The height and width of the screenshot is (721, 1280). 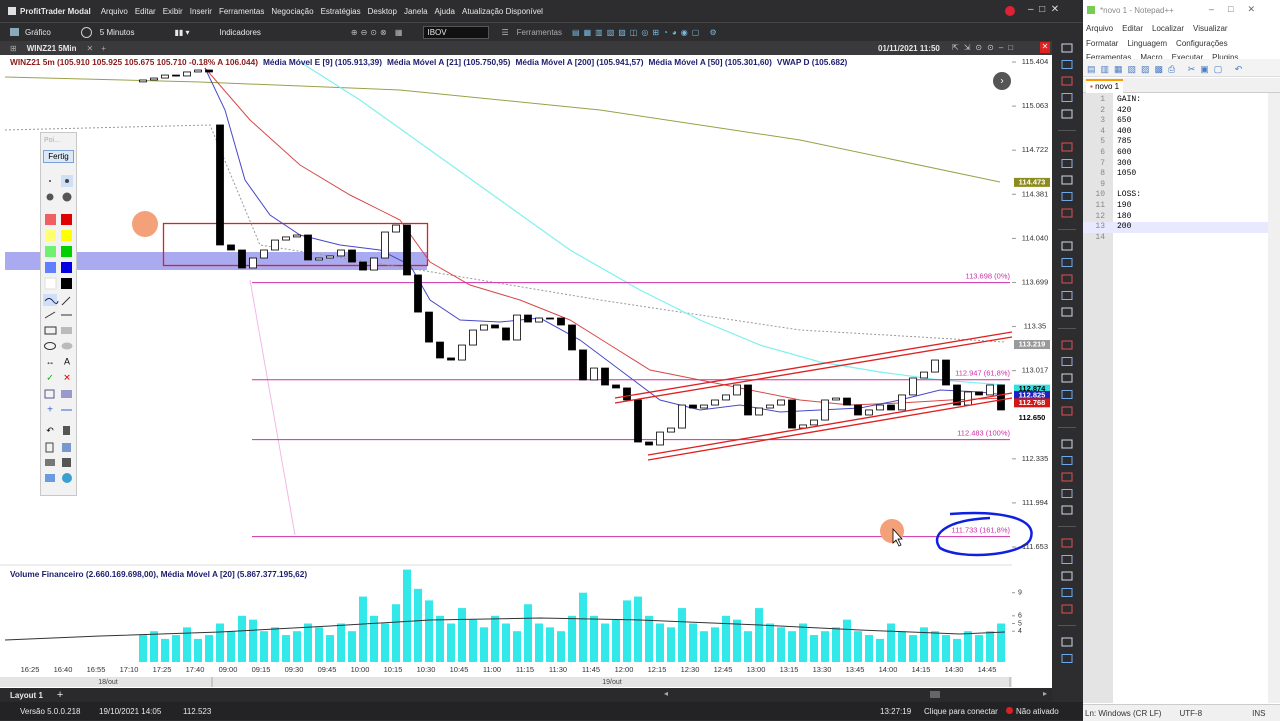 What do you see at coordinates (1109, 57) in the screenshot?
I see `notepad-menu-item: Ferramentas` at bounding box center [1109, 57].